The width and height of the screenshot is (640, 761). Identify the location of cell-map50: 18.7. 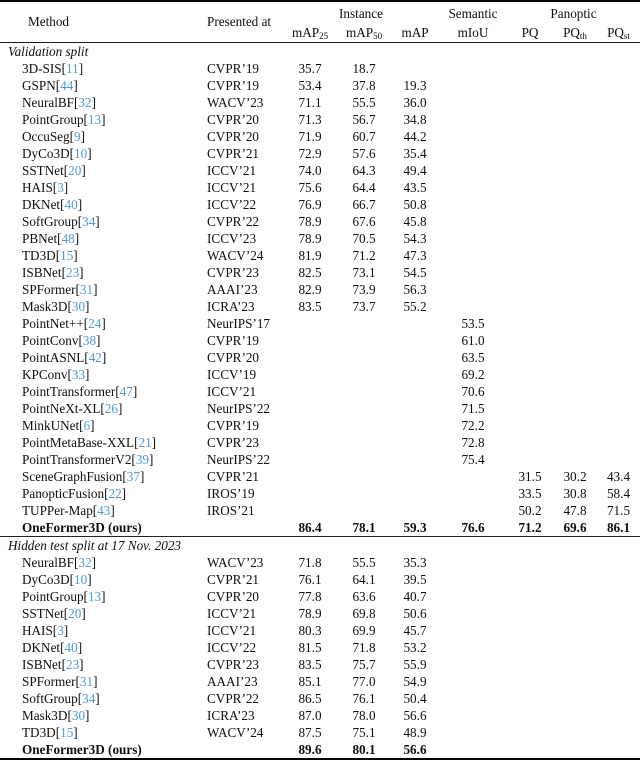
(364, 68).